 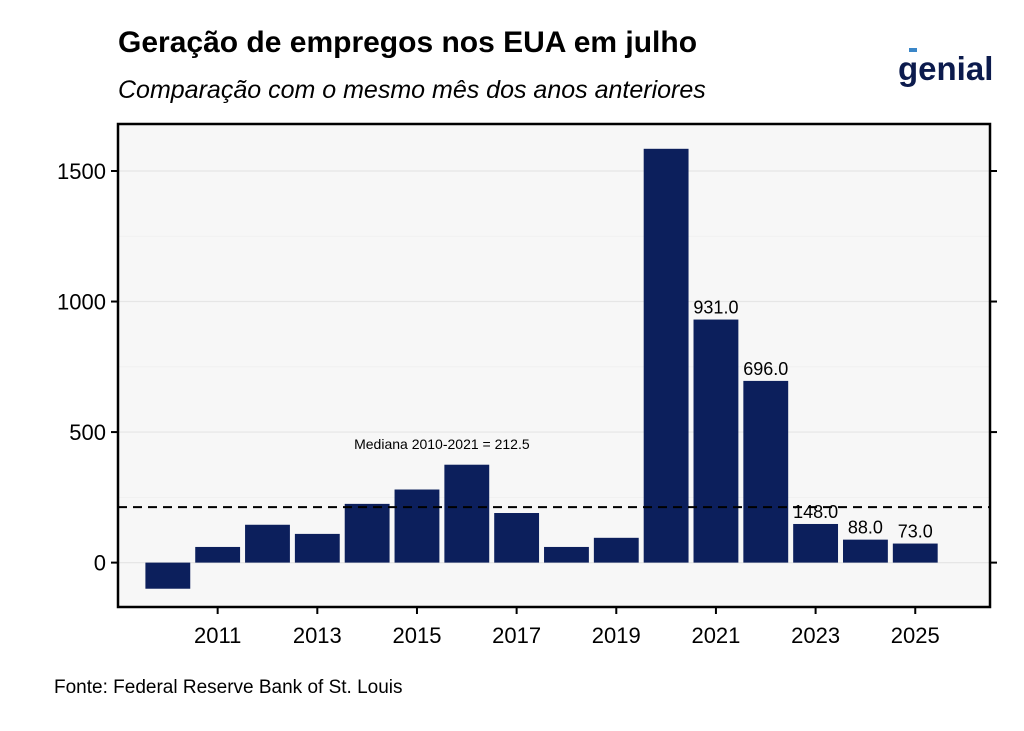 What do you see at coordinates (865, 528) in the screenshot?
I see `data-label-2024: 88.0` at bounding box center [865, 528].